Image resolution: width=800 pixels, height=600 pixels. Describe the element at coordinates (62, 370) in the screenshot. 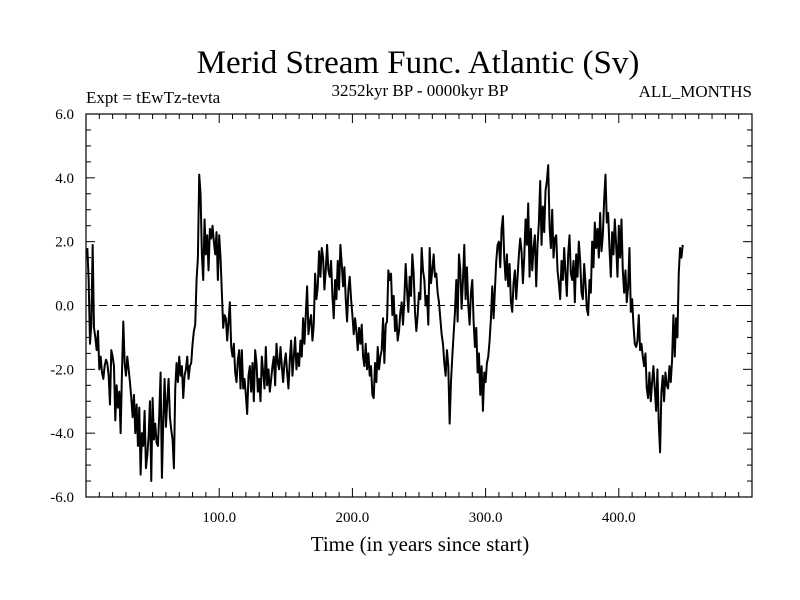

I see `y-tick-label: -2.0` at that location.